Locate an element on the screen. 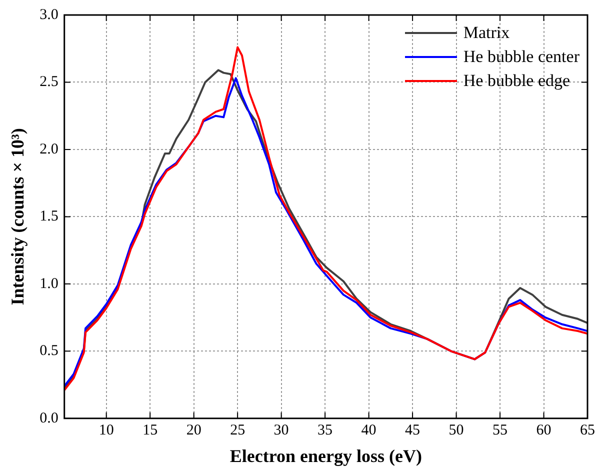  y-tick-label: 0.5 is located at coordinates (49, 351).